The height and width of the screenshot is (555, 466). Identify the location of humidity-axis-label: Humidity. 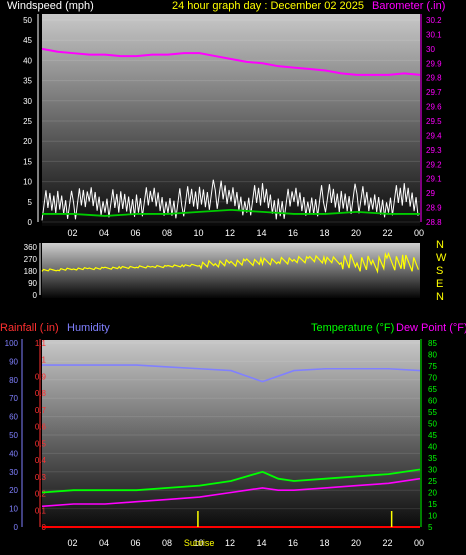
(88, 328).